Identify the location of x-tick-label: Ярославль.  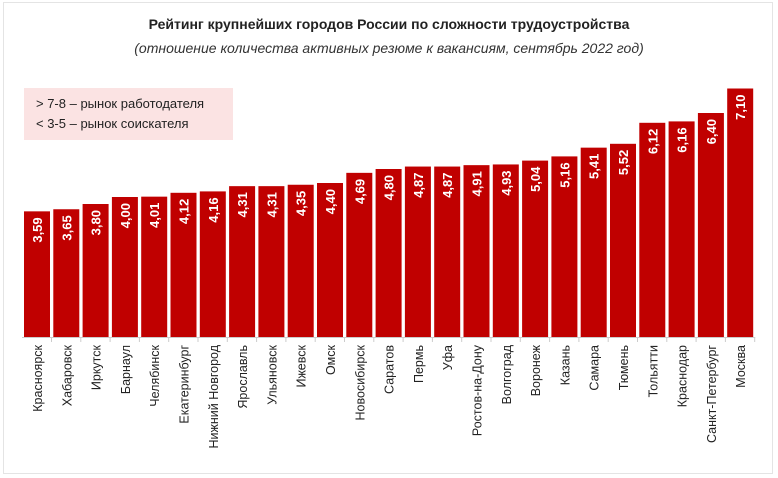
(243, 377).